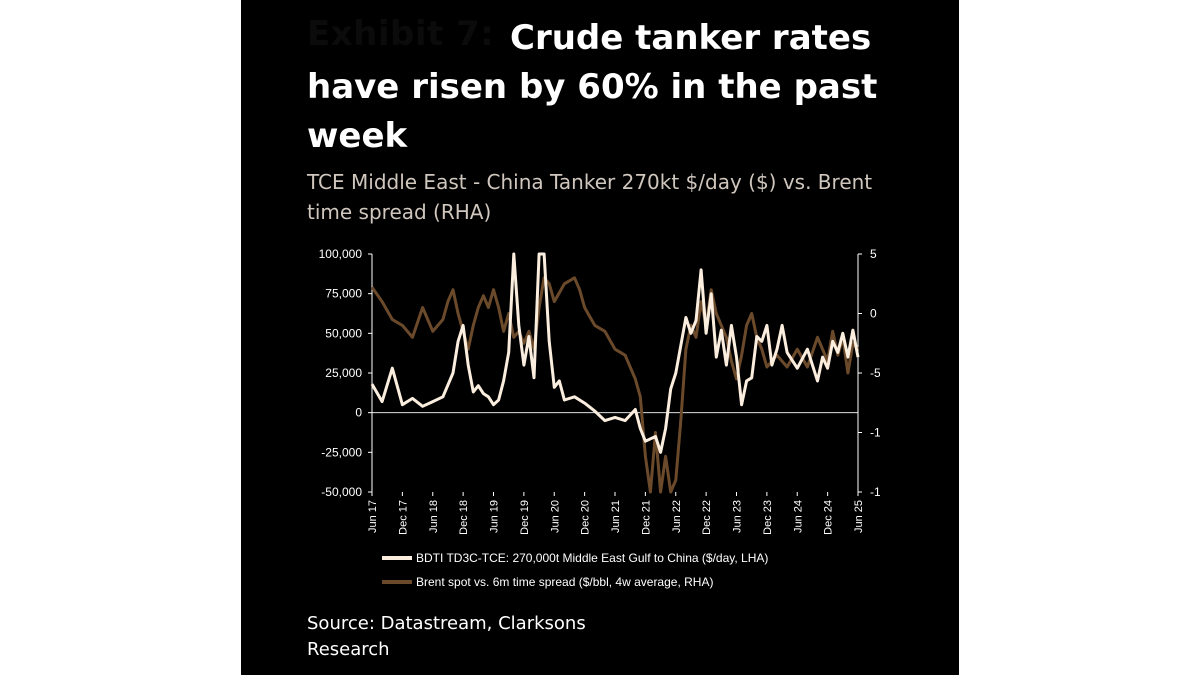 The height and width of the screenshot is (675, 1200). What do you see at coordinates (525, 517) in the screenshot?
I see `x-tick-label: Dec 19` at bounding box center [525, 517].